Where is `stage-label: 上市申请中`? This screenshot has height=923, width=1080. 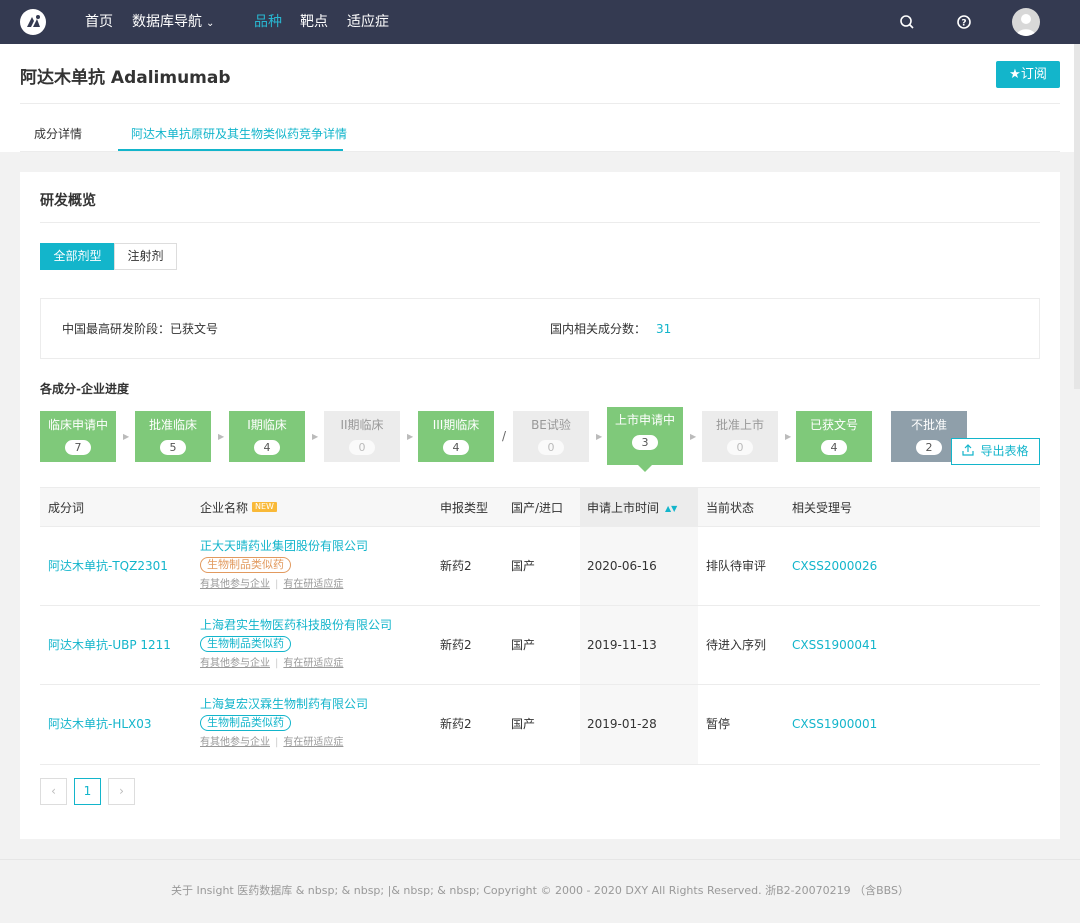
stage-label: 上市申请中 is located at coordinates (644, 420).